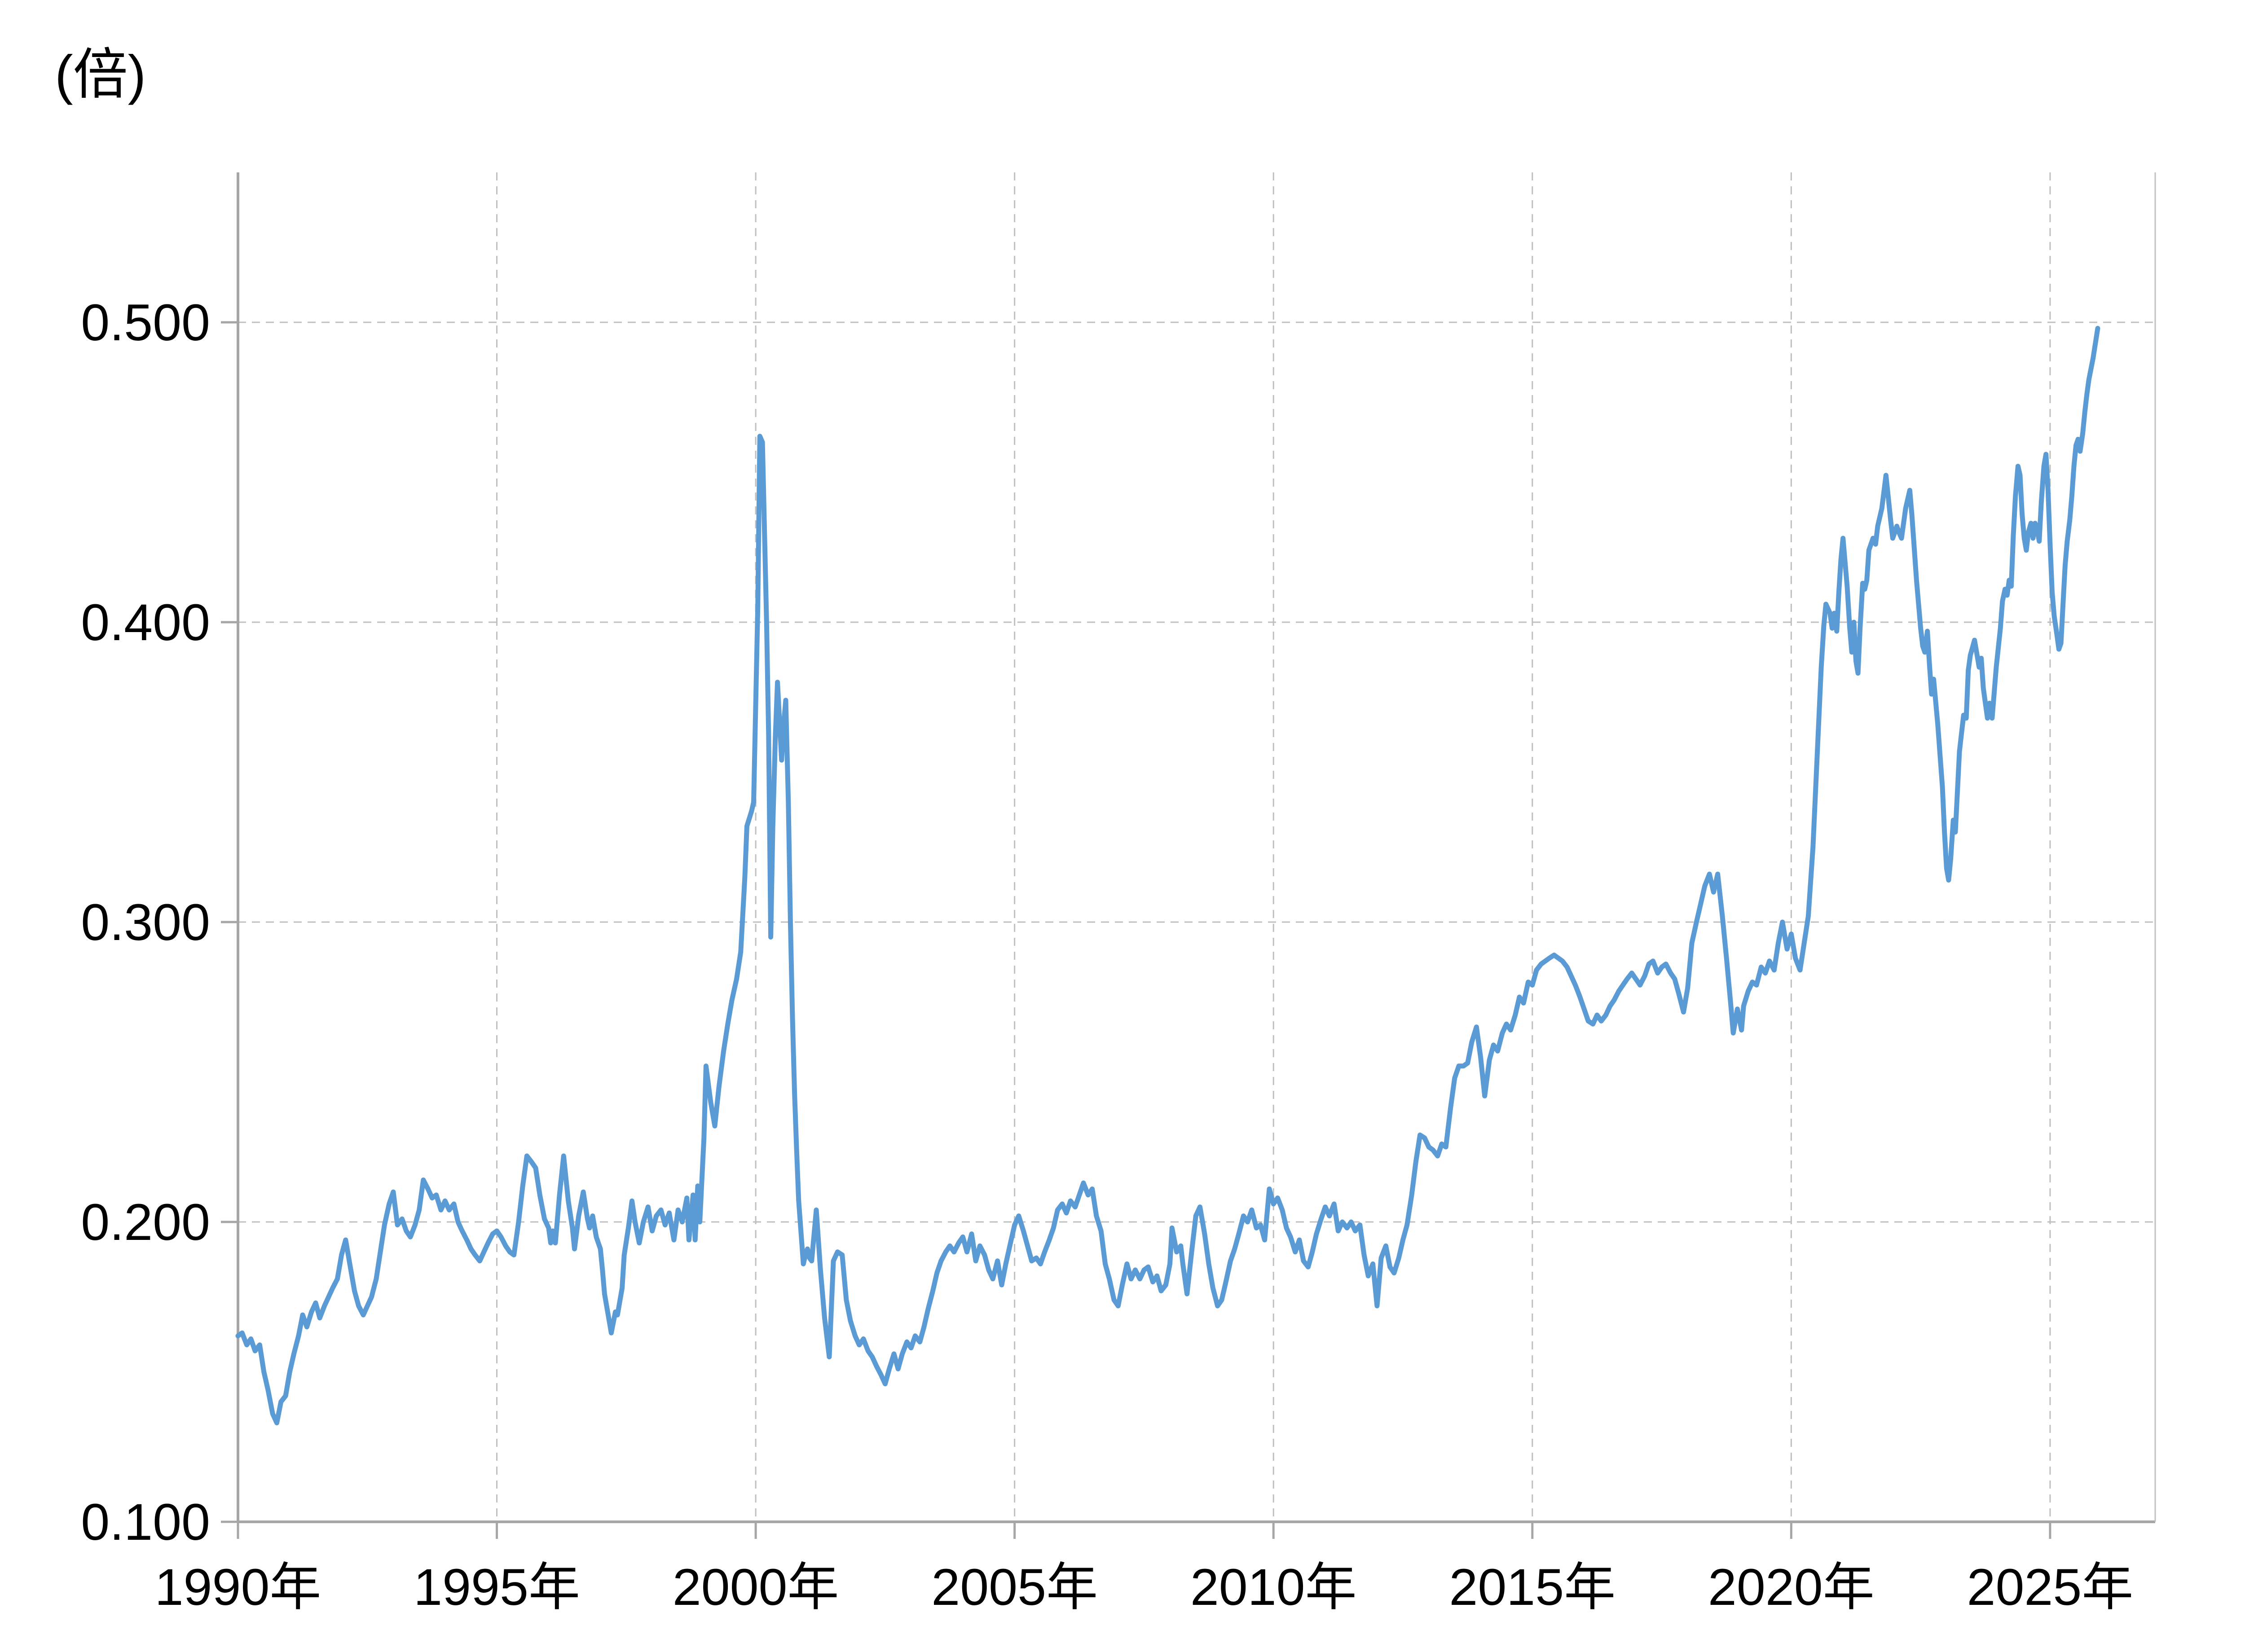 The height and width of the screenshot is (1652, 2245). I want to click on x-tick-label-2020: 2020年, so click(1791, 1588).